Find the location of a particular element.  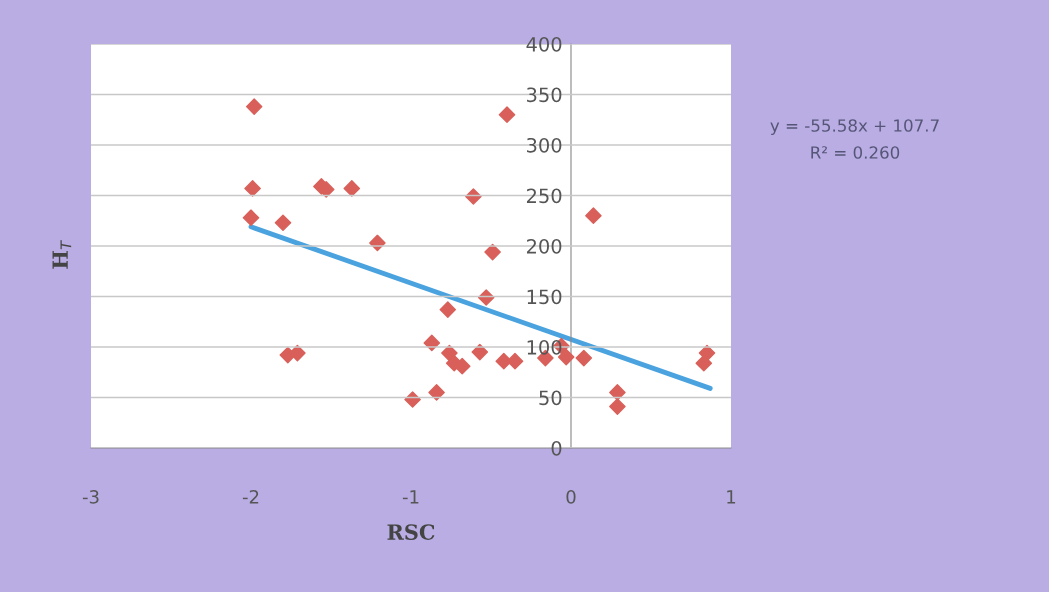

y-tick-label: 300 is located at coordinates (544, 145).